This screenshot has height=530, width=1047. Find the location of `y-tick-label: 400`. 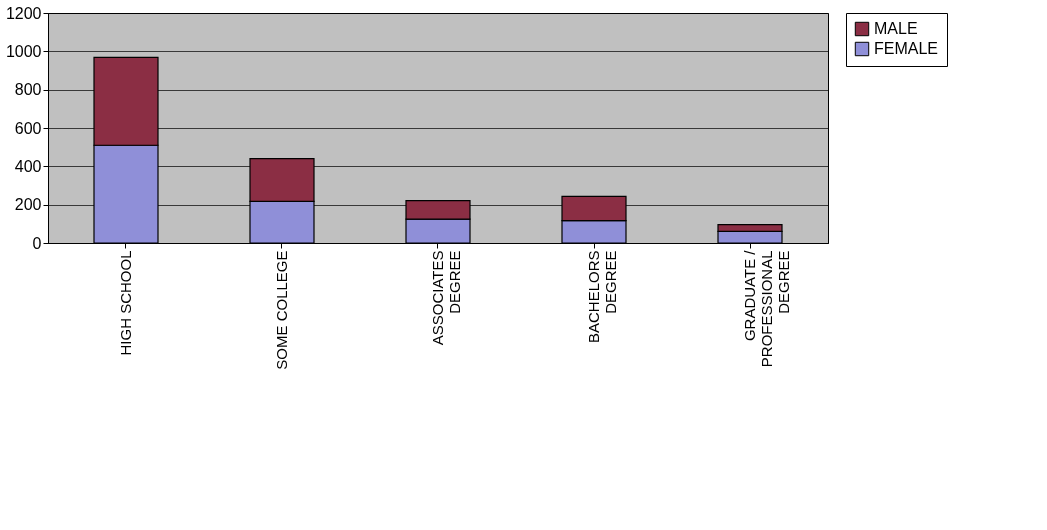

y-tick-label: 400 is located at coordinates (28, 166).